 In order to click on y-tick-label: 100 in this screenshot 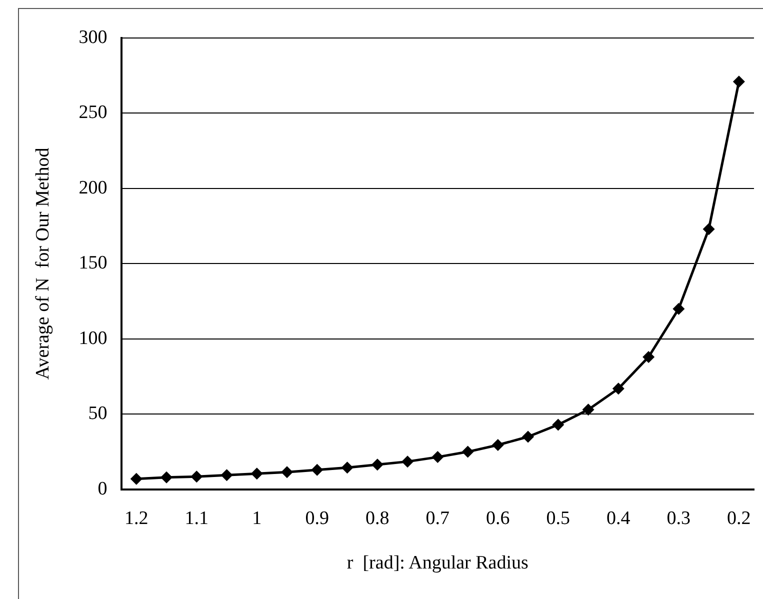, I will do `click(93, 338)`.